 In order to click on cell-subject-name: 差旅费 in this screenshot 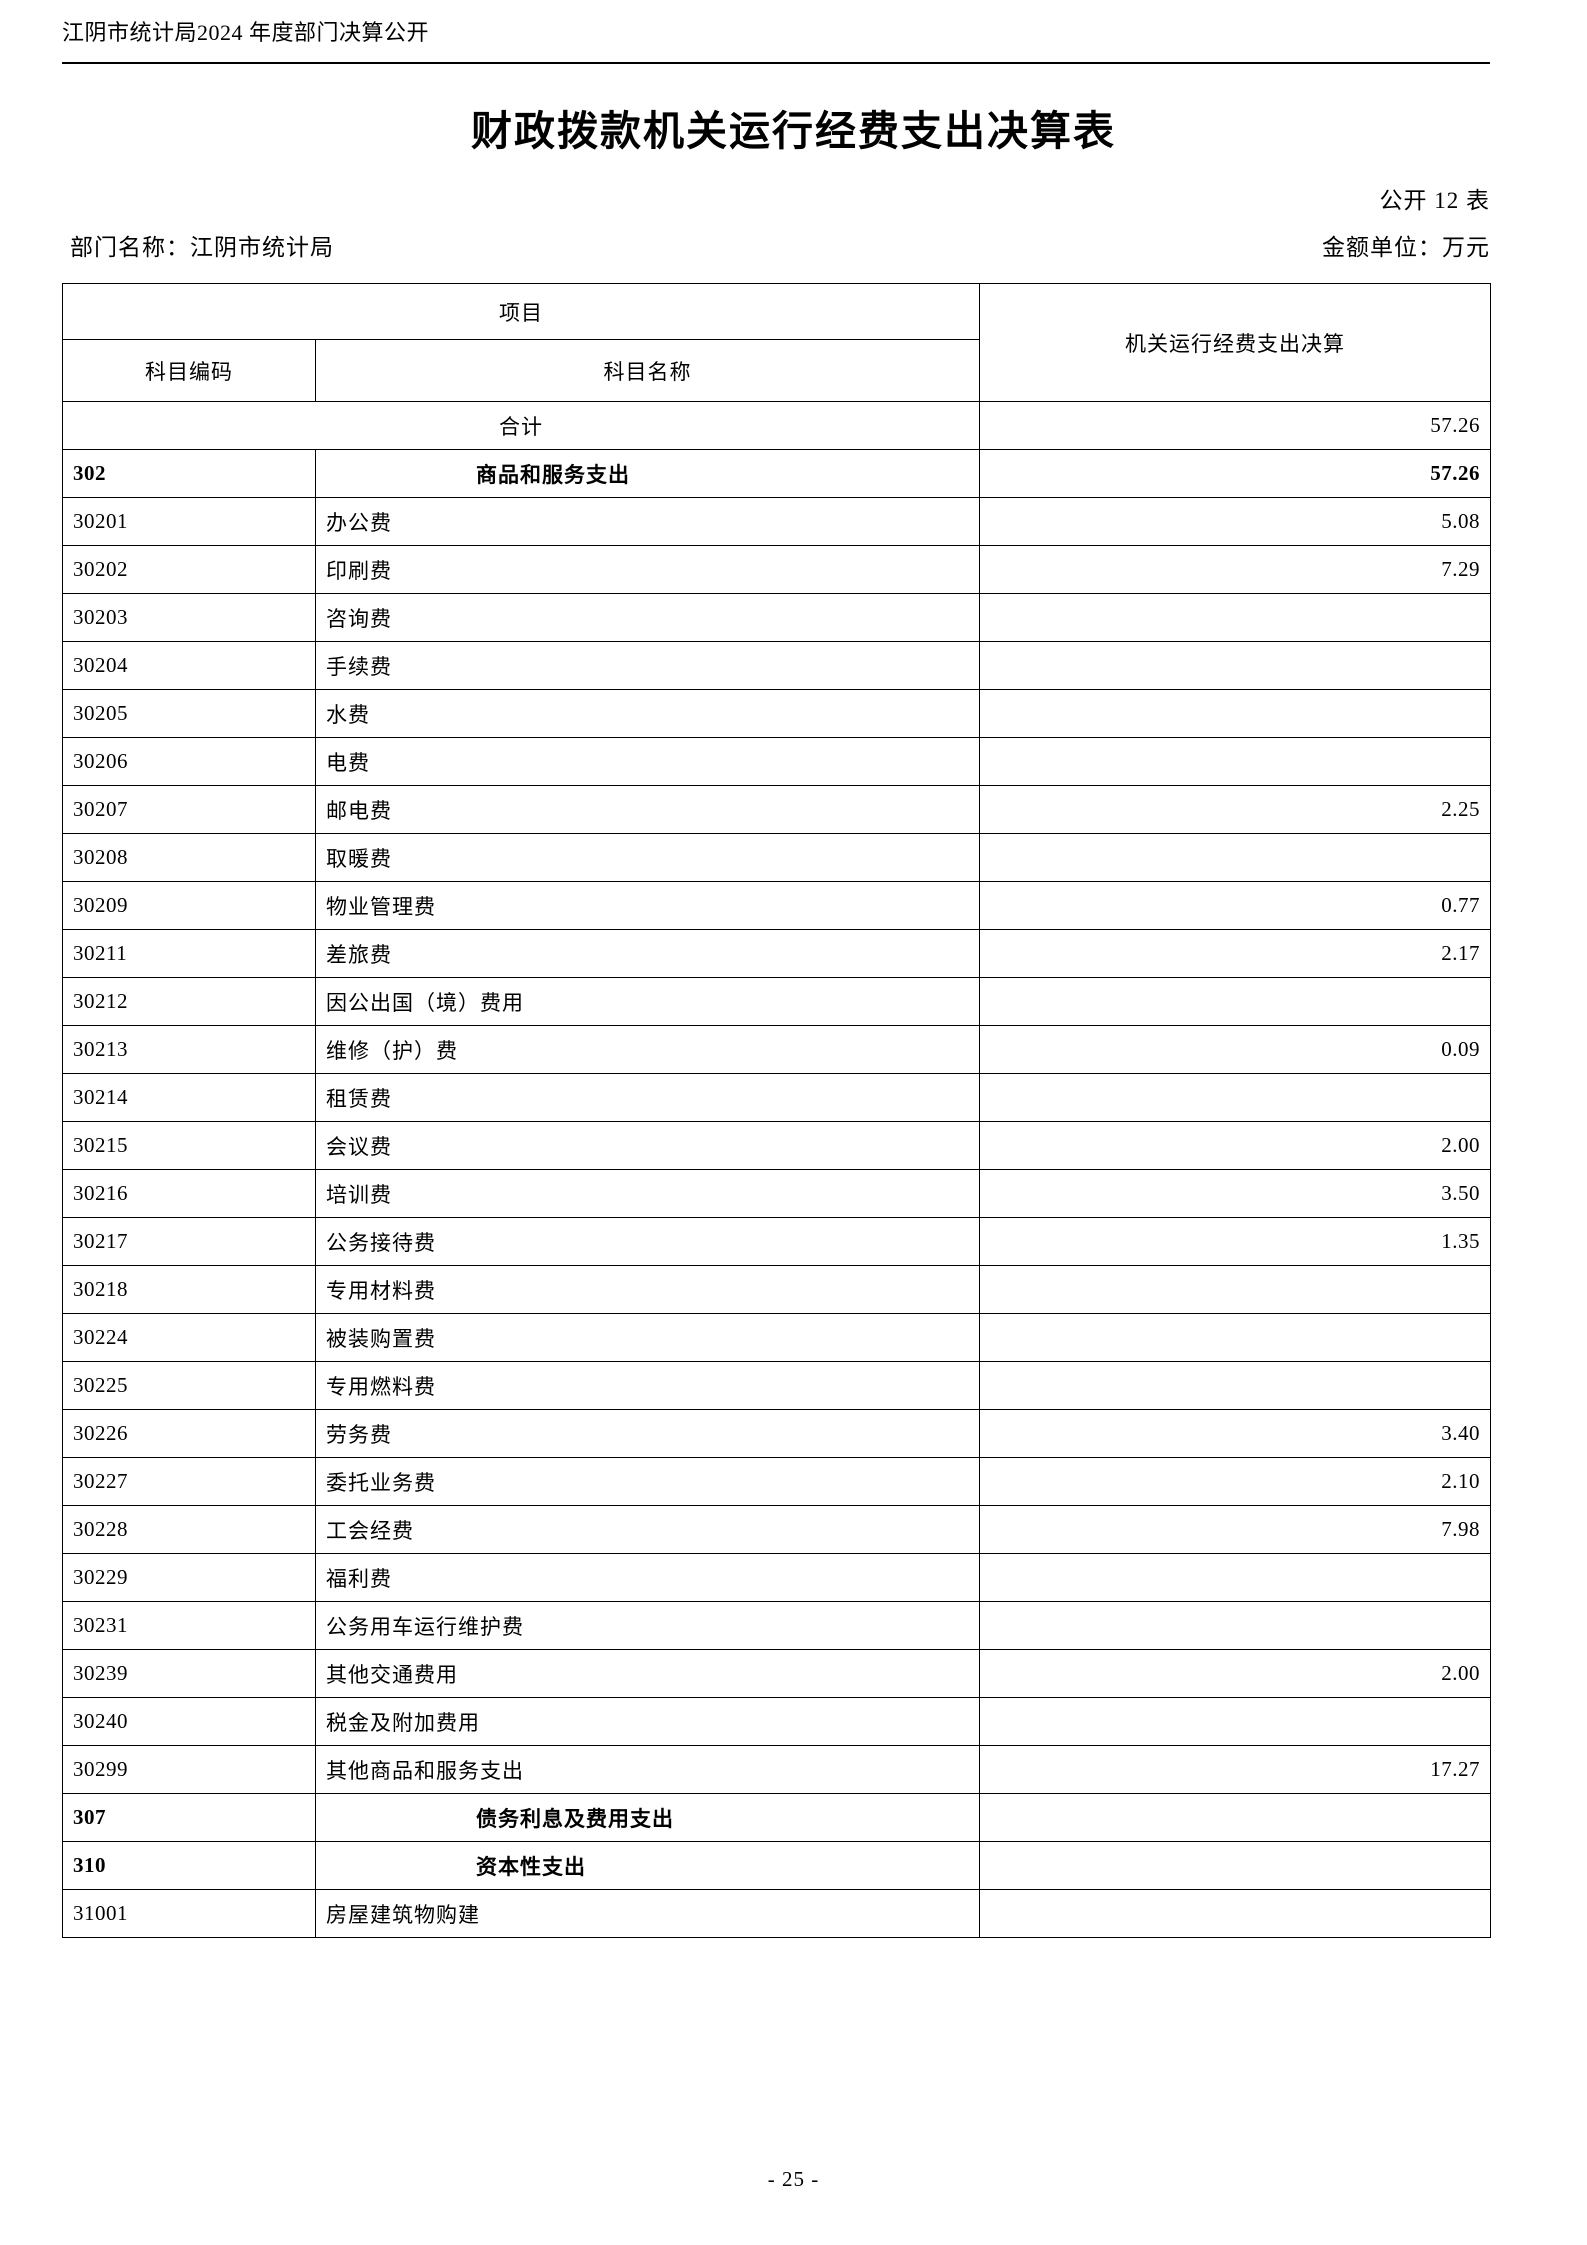, I will do `click(647, 953)`.